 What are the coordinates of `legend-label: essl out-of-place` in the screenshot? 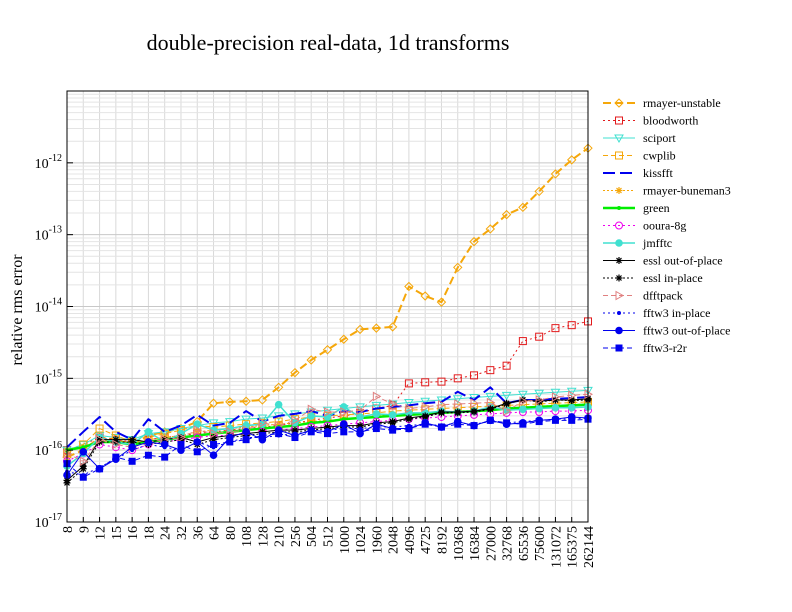 It's located at (683, 261).